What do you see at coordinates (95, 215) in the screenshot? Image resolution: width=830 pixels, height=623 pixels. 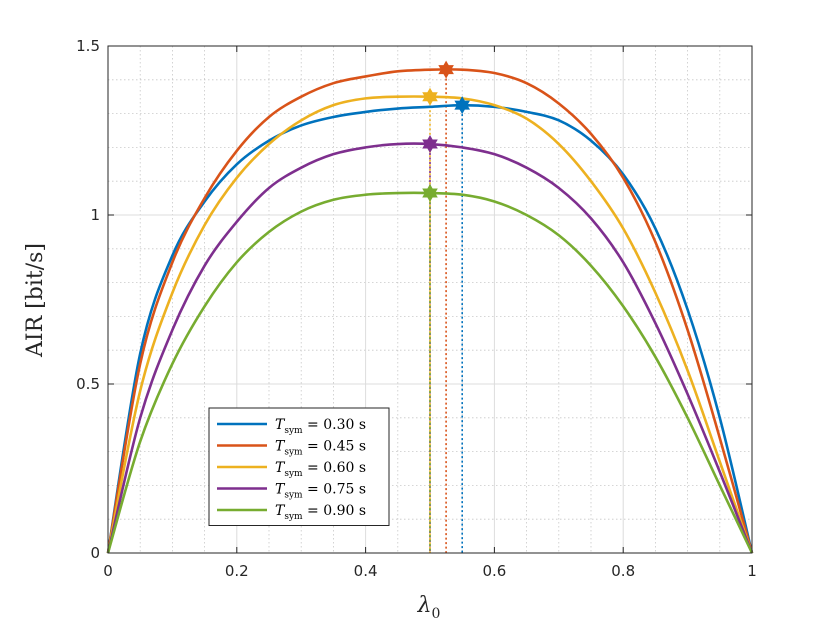 I see `y-tick-label: 1` at bounding box center [95, 215].